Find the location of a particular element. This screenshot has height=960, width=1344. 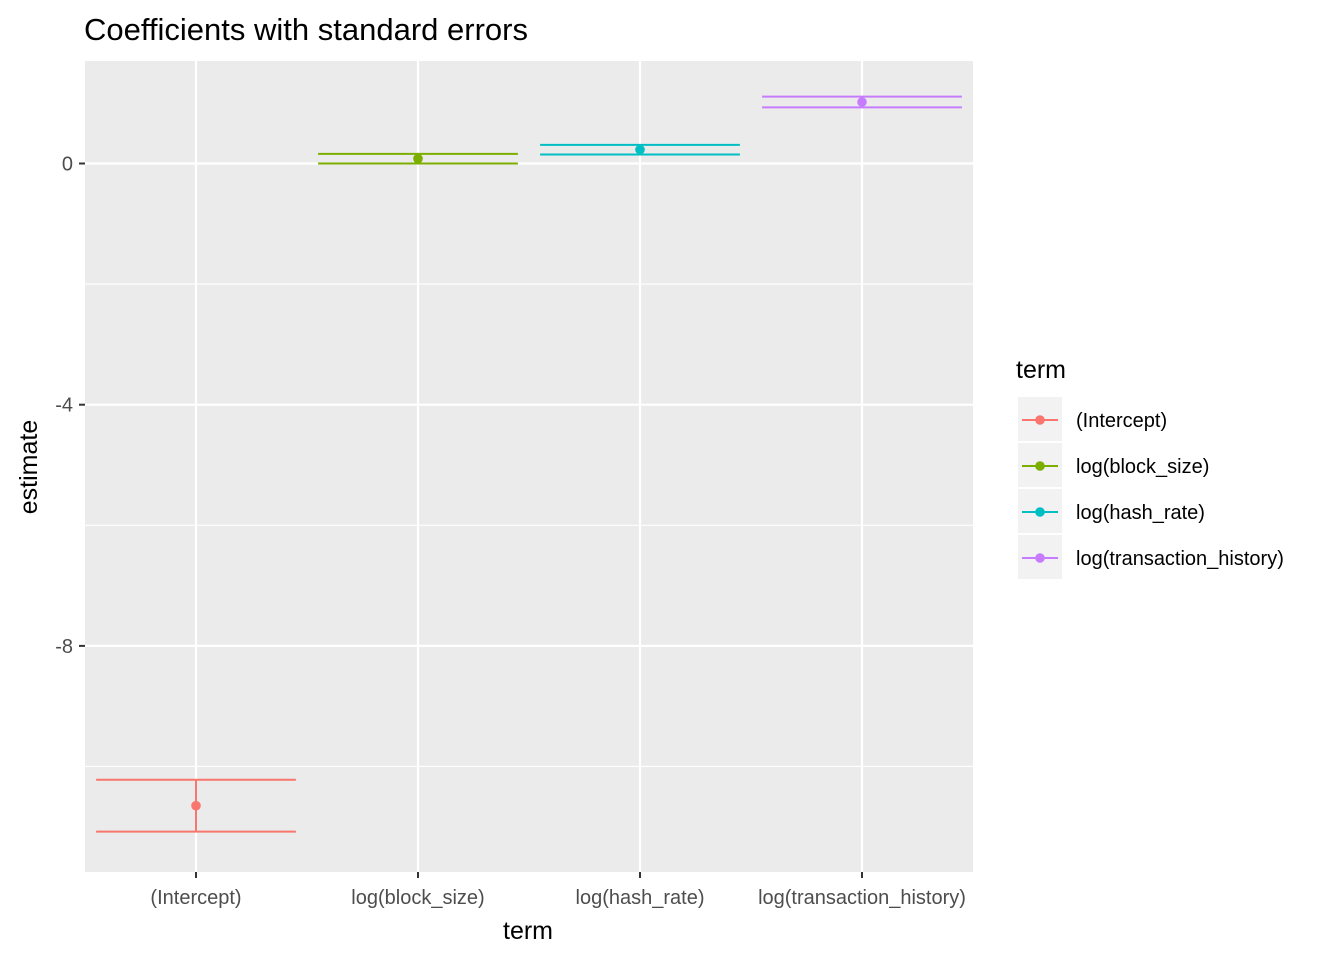

legend-item: log(transaction_history) is located at coordinates (1151, 557).